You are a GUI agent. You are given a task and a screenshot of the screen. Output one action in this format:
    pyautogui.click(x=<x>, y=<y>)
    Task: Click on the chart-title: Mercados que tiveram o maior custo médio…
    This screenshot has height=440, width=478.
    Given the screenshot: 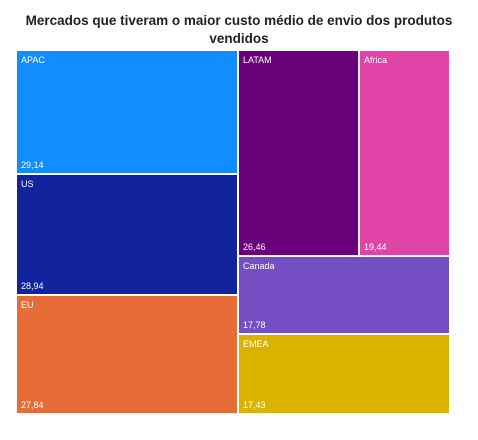 What is the action you would take?
    pyautogui.click(x=239, y=30)
    